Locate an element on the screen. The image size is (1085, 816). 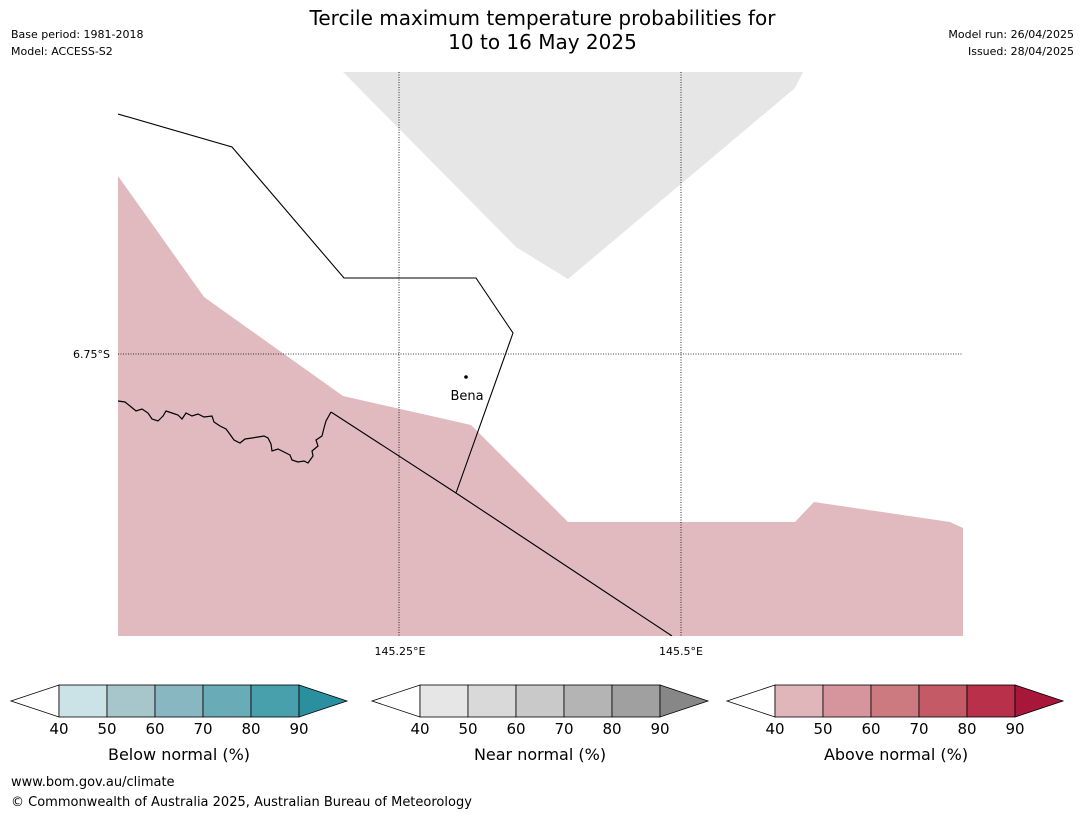
latitude-label: 6.75°S is located at coordinates (91, 354).